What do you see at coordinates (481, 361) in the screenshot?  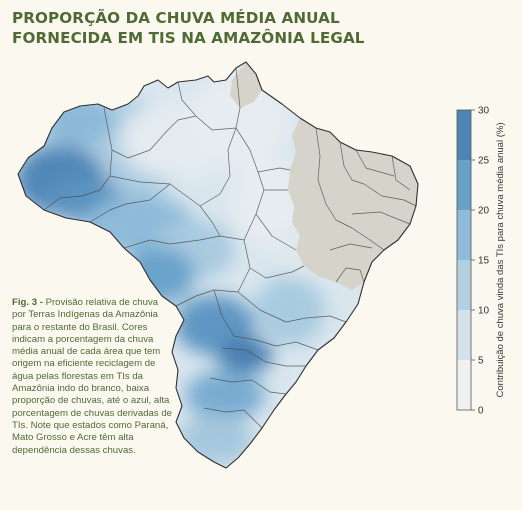 I see `color-legend-tick-label: 5` at bounding box center [481, 361].